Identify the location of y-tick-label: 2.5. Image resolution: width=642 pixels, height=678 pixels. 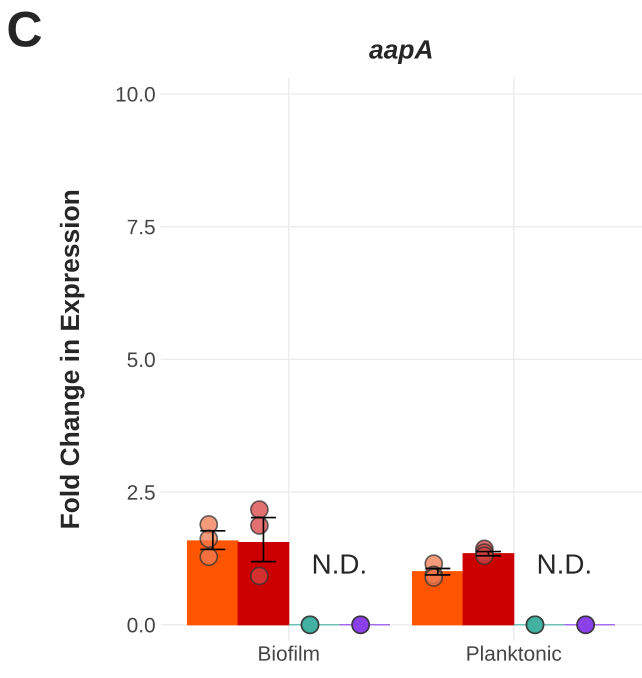
(141, 492).